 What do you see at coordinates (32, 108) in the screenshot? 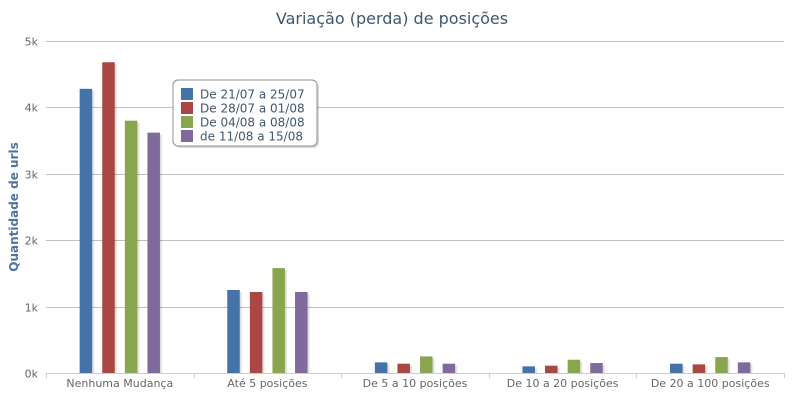
I see `y-tick-label: 4k` at bounding box center [32, 108].